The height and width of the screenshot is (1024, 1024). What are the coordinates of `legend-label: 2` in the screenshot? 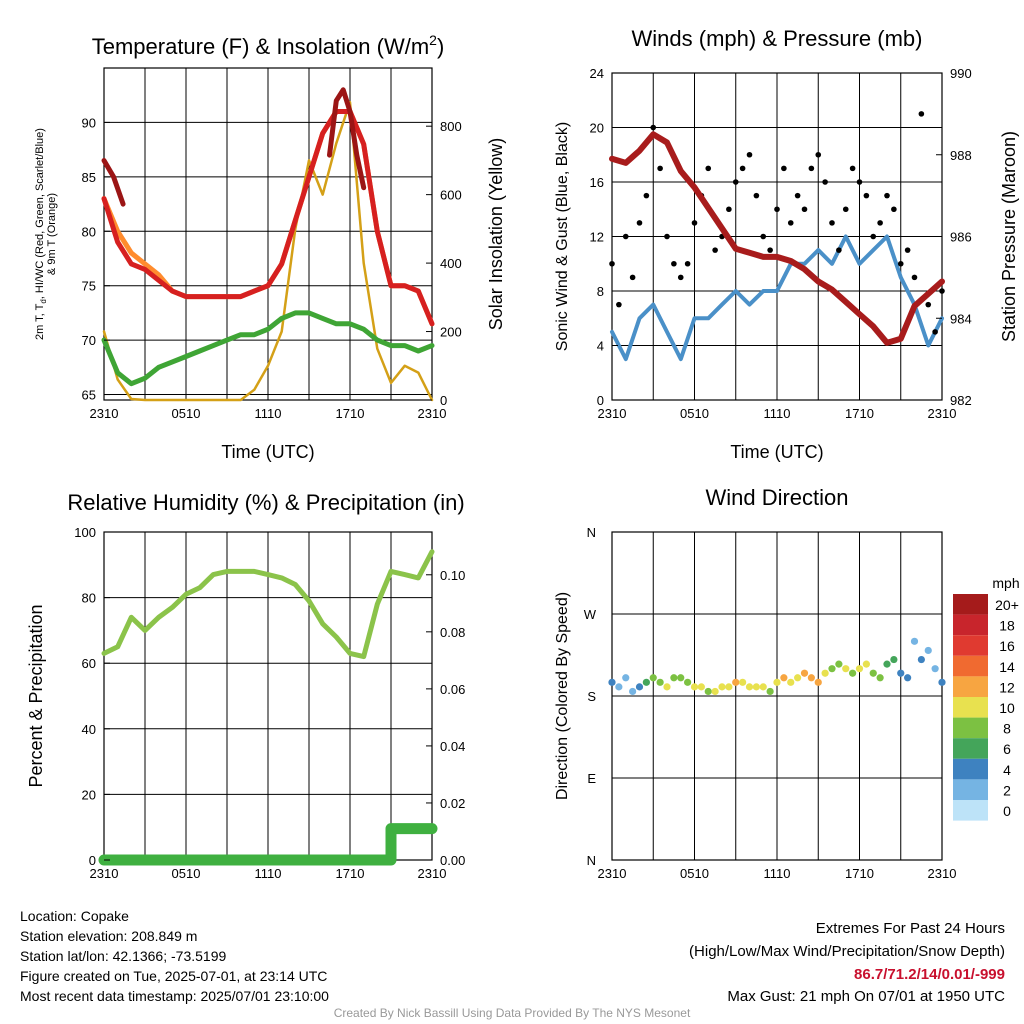 It's located at (1007, 790).